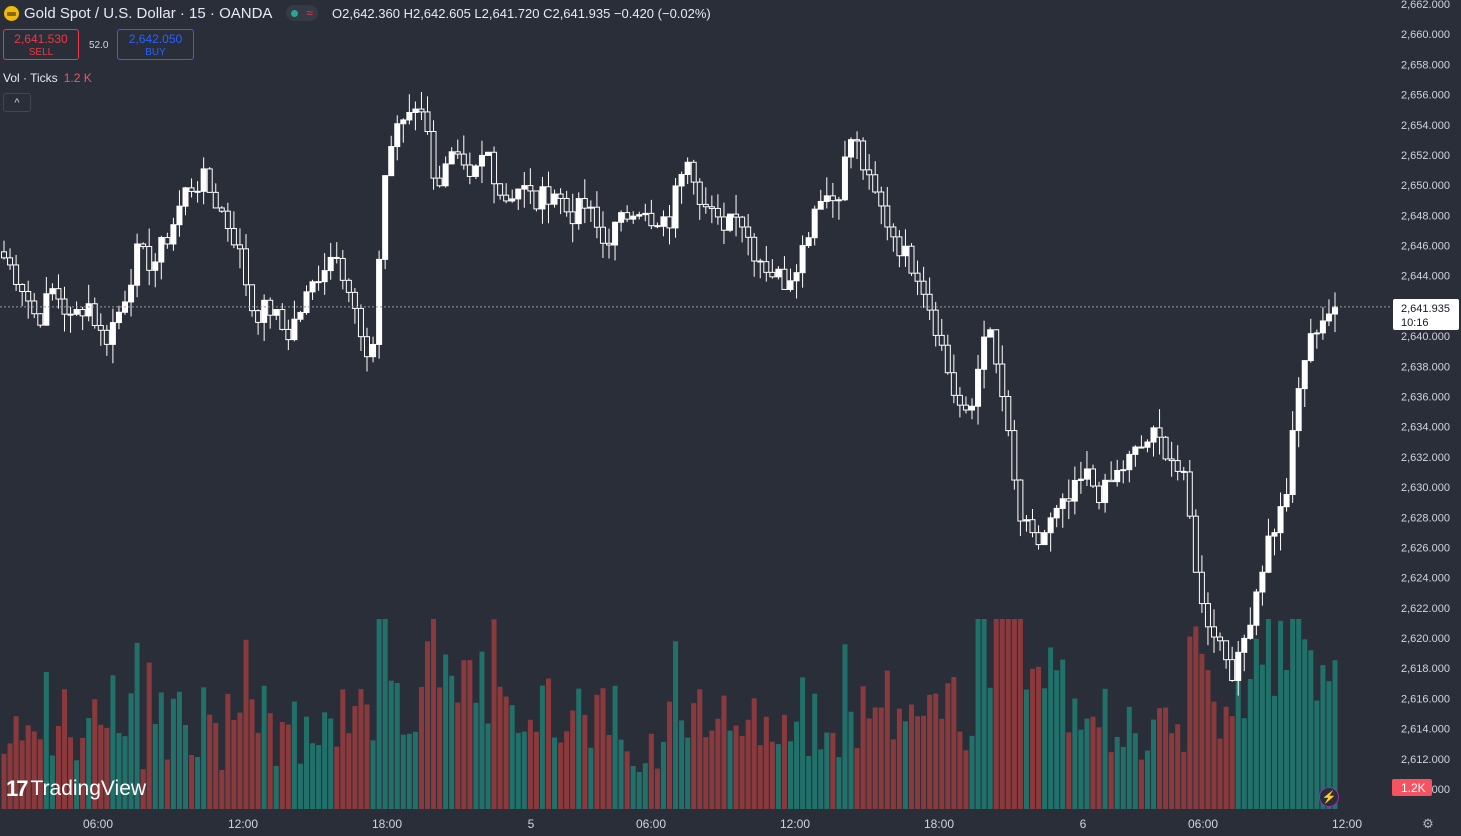 The height and width of the screenshot is (836, 1461). What do you see at coordinates (41, 52) in the screenshot?
I see `sell-label: SELL` at bounding box center [41, 52].